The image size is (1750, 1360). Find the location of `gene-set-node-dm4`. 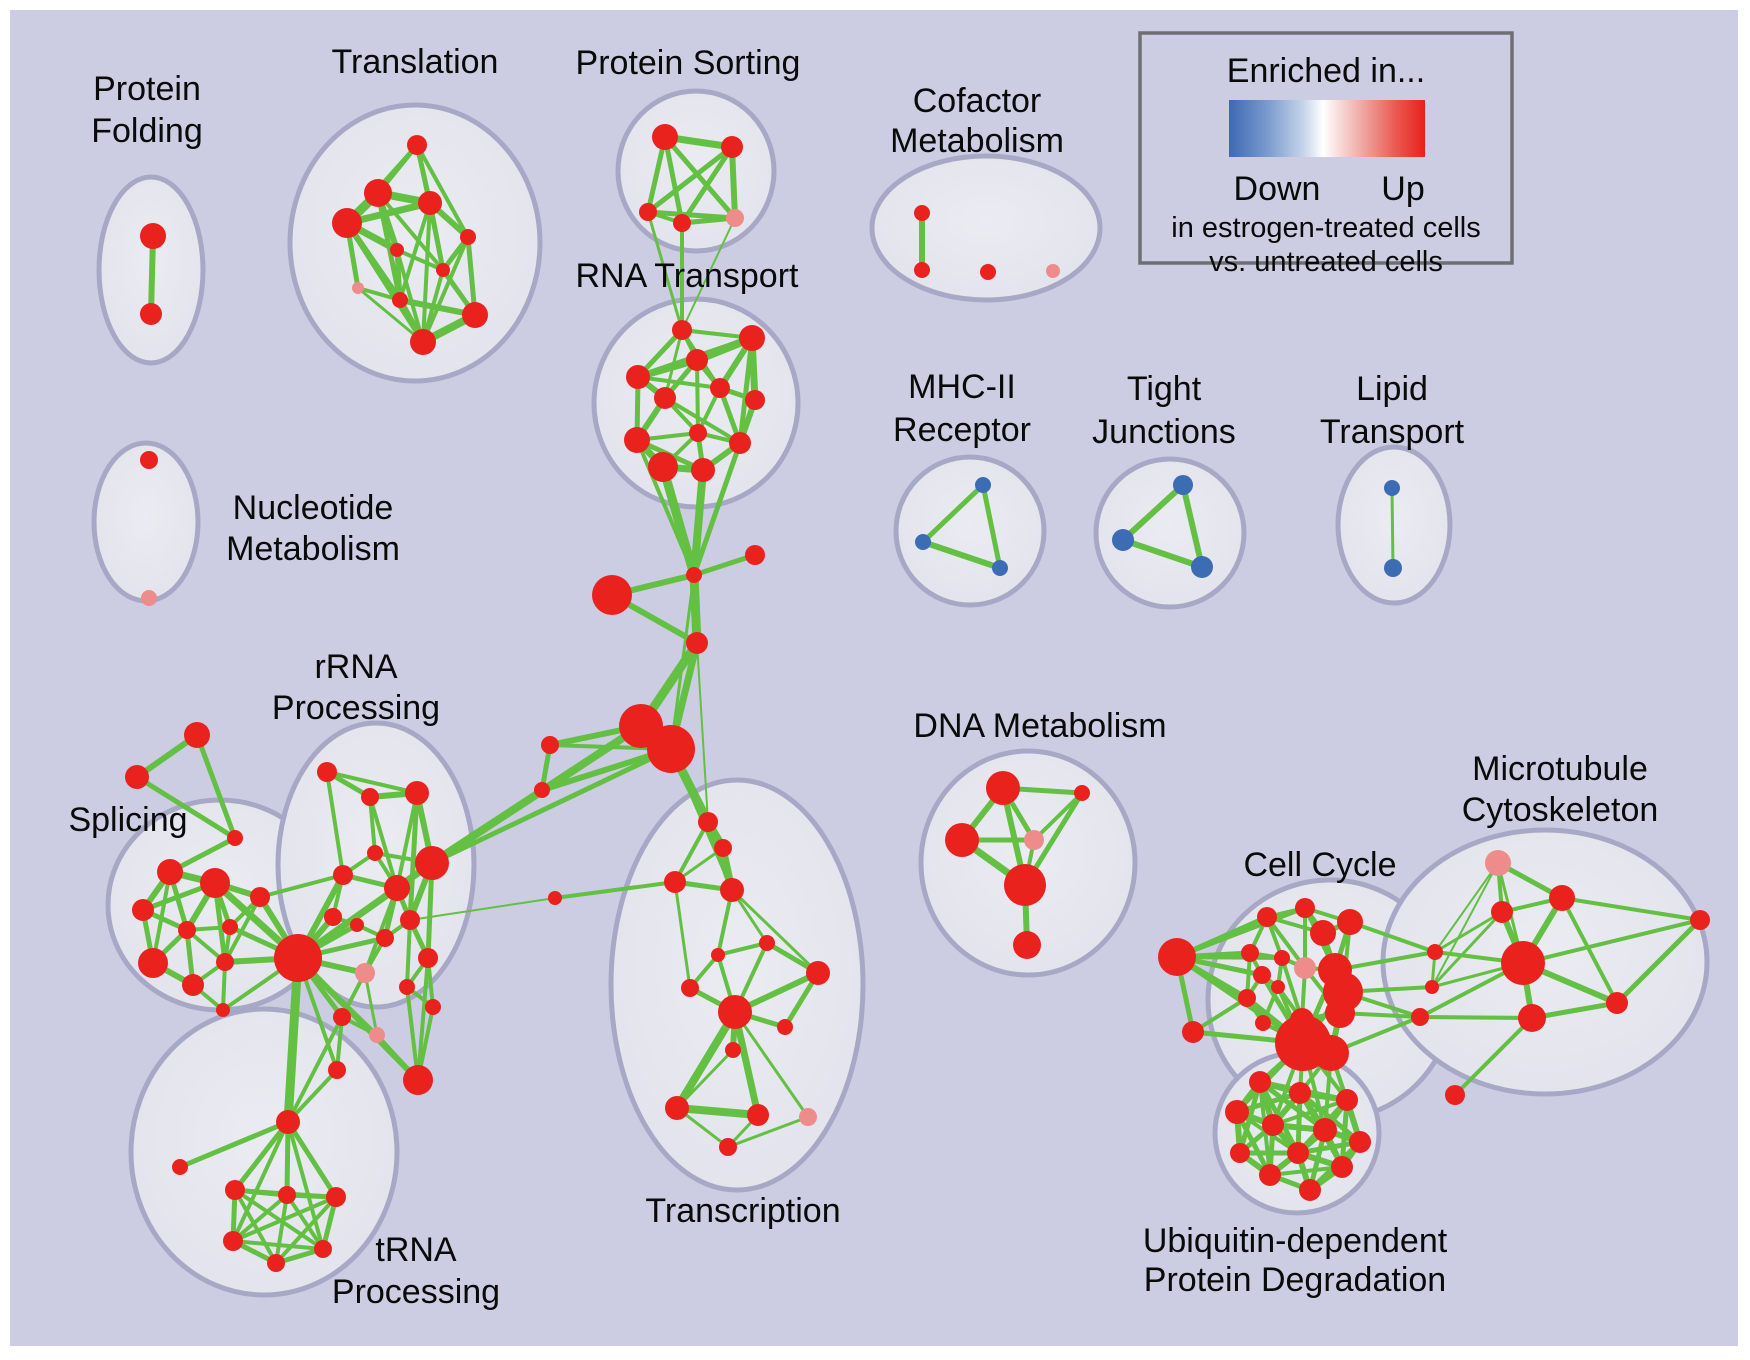

gene-set-node-dm4 is located at coordinates (1034, 840).